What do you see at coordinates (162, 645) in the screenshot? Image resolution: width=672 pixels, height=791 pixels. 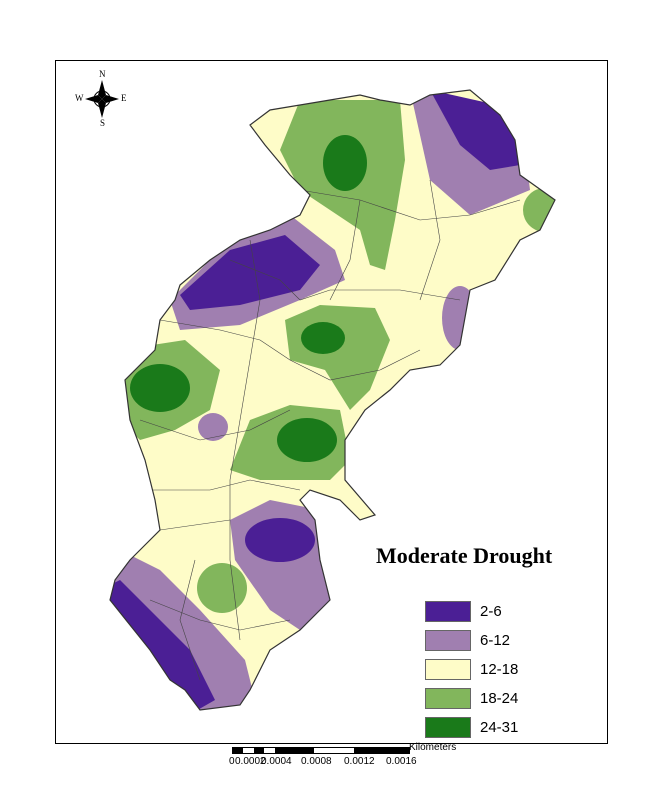 I see `zone-2-6-southwest` at bounding box center [162, 645].